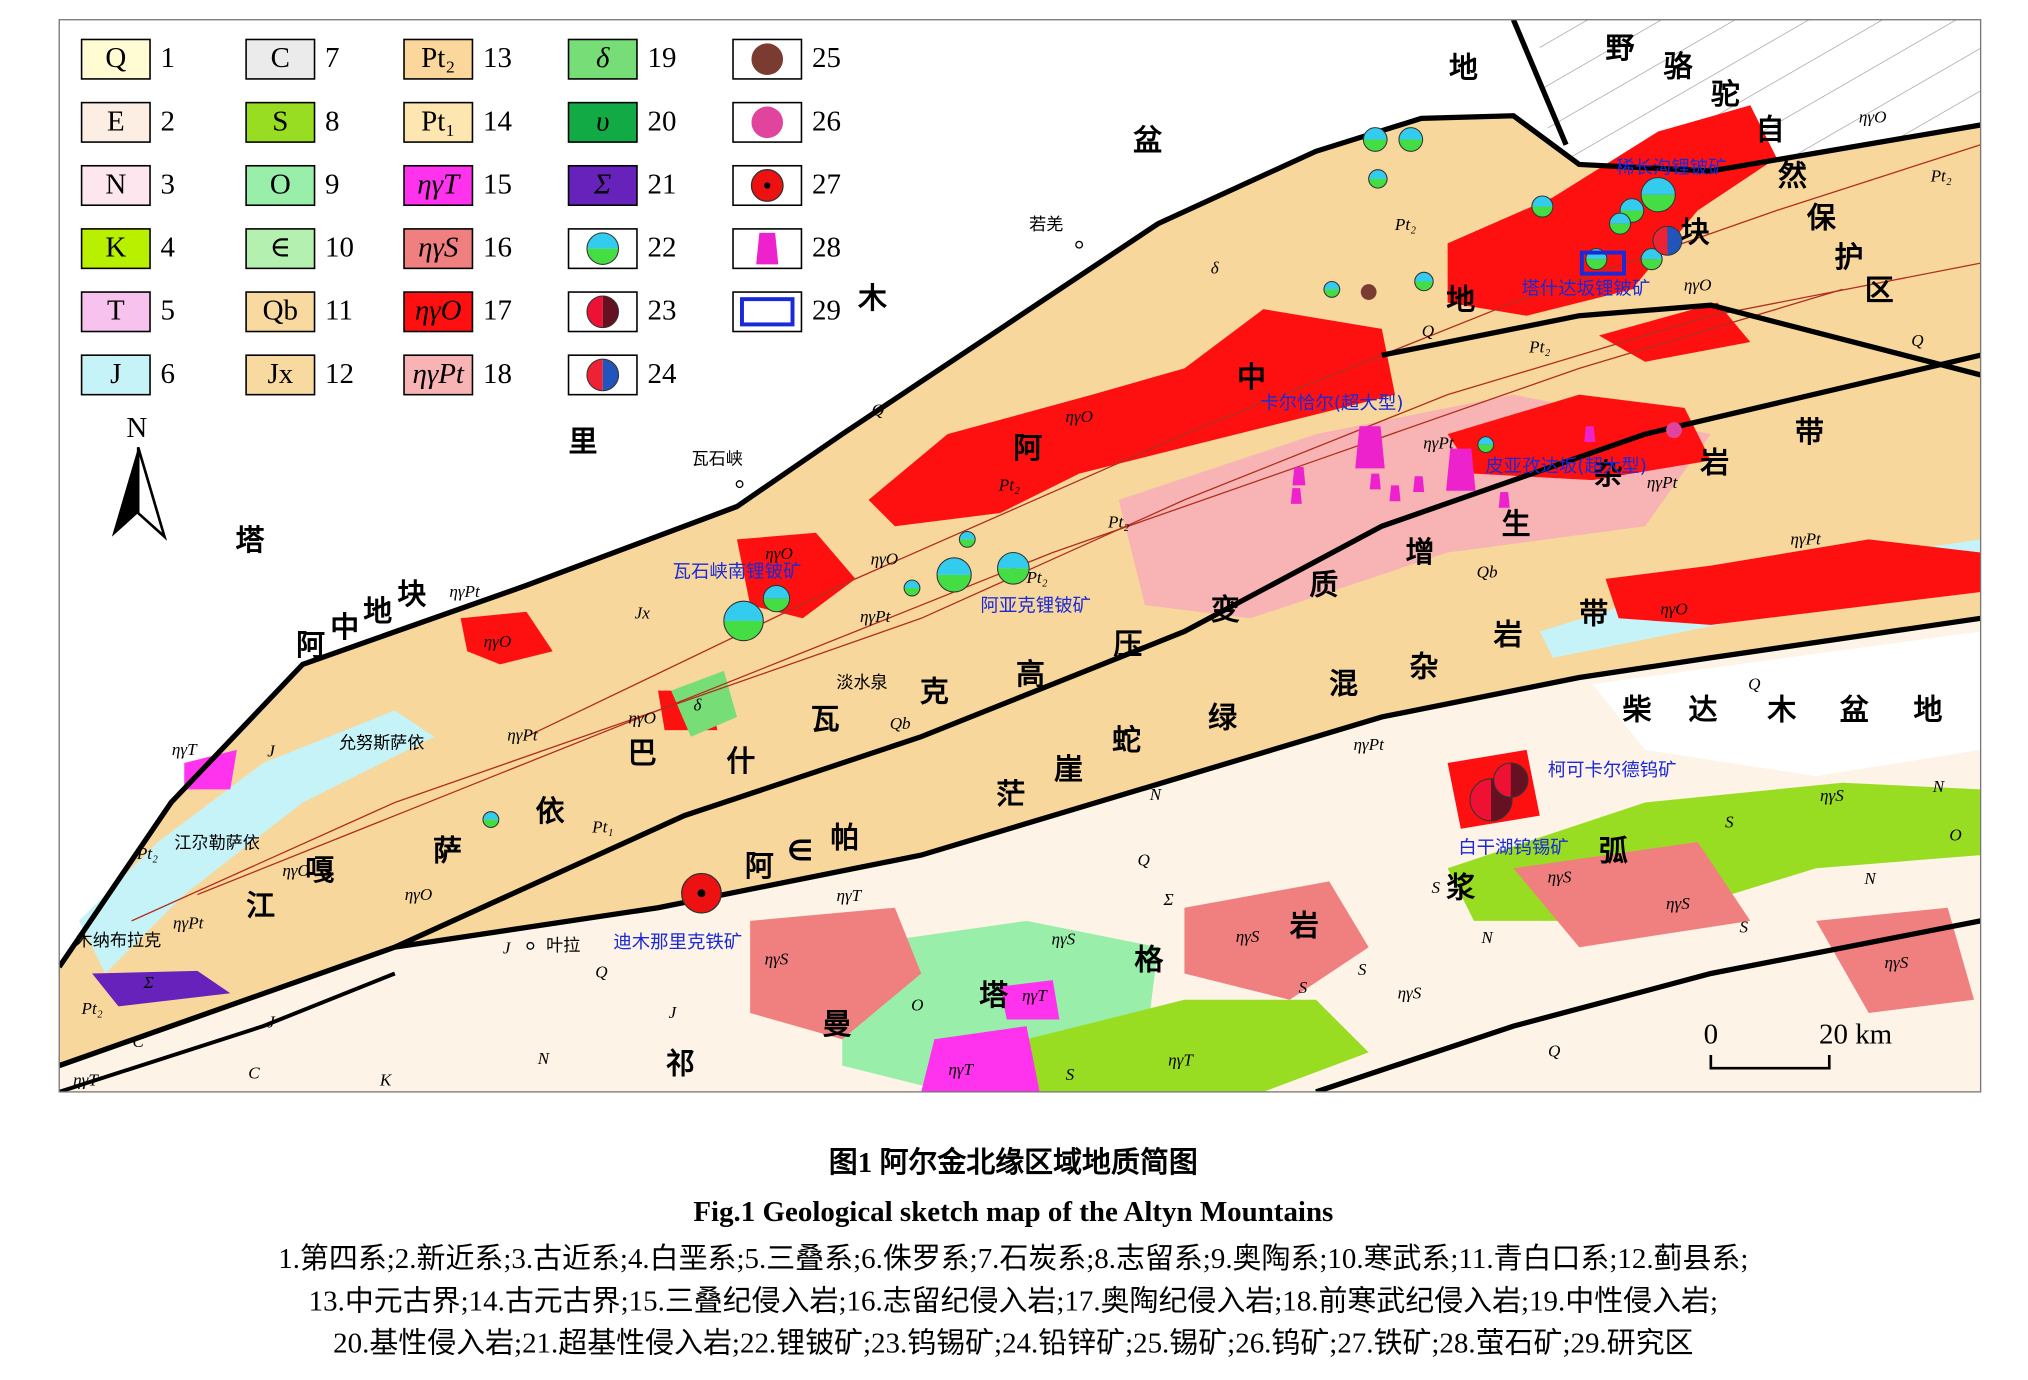 The image size is (2028, 1380). Describe the element at coordinates (1126, 740) in the screenshot. I see `unit-label: 蛇` at that location.